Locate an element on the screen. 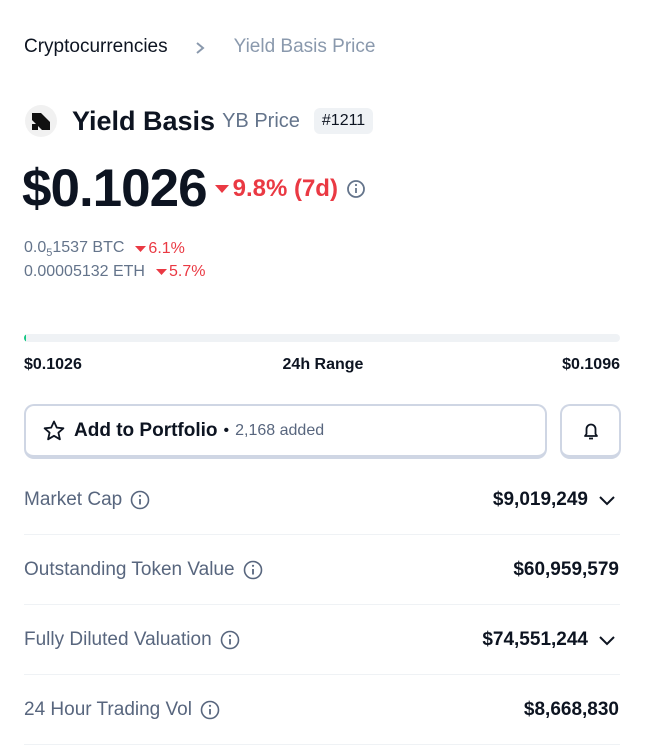  btc-prefix: 0.0 is located at coordinates (35, 247).